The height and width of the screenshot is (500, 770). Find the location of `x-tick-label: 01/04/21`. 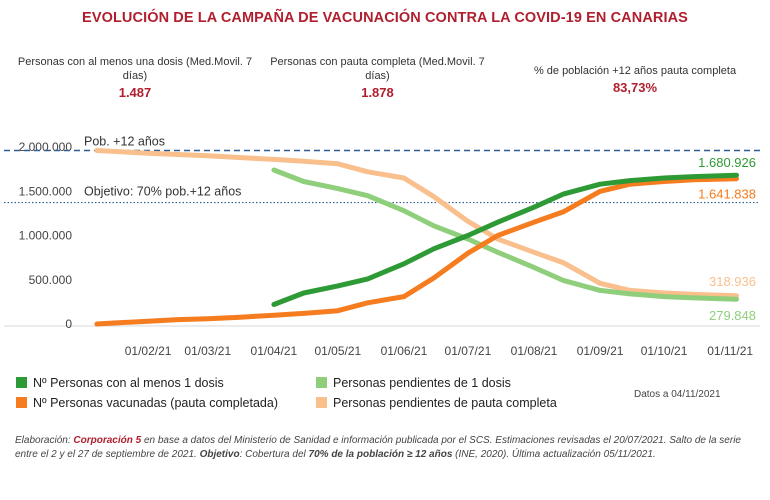

x-tick-label: 01/04/21 is located at coordinates (274, 351).